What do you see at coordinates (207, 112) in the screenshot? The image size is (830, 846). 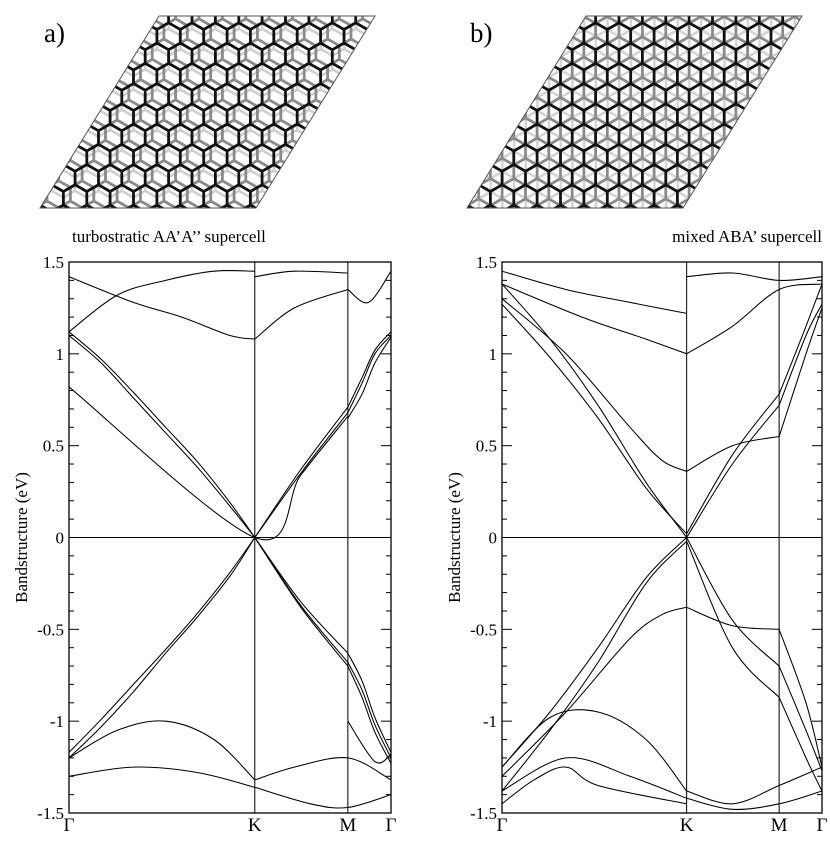 I see `lattice-illustration-a` at bounding box center [207, 112].